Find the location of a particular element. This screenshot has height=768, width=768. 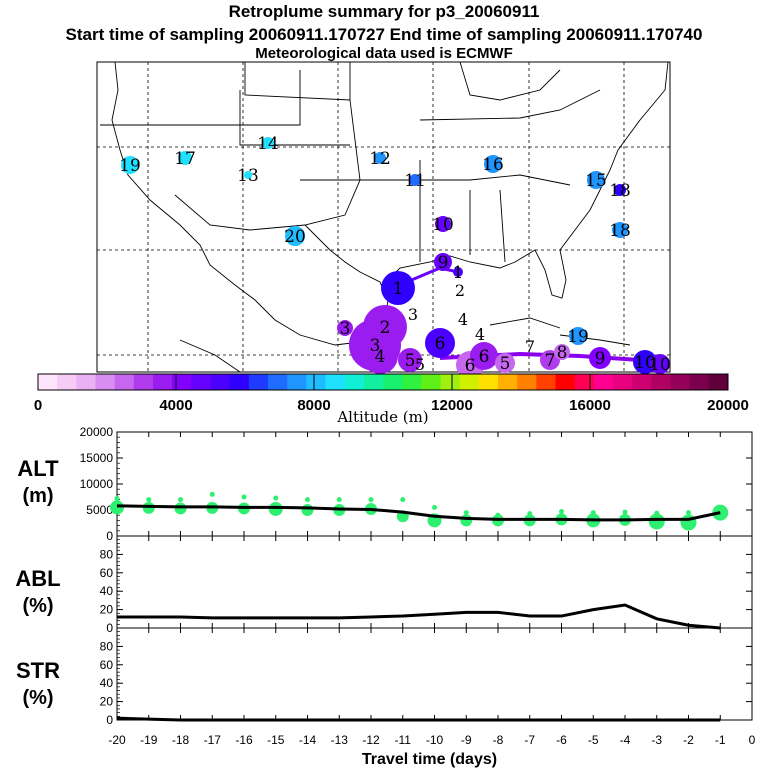

colorbar-tick-label: 8000 is located at coordinates (313, 405).